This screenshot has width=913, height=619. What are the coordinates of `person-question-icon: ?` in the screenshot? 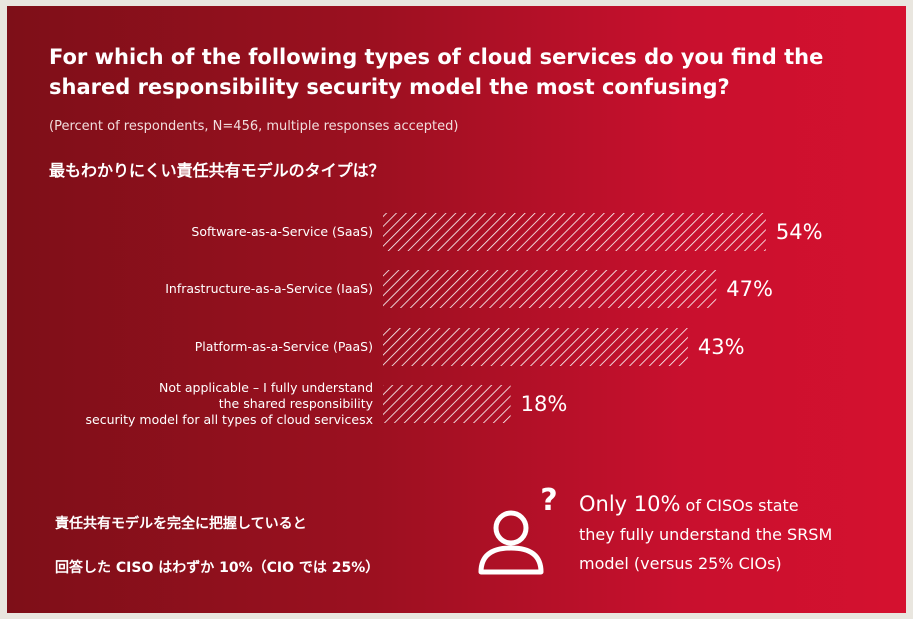 It's located at (518, 529).